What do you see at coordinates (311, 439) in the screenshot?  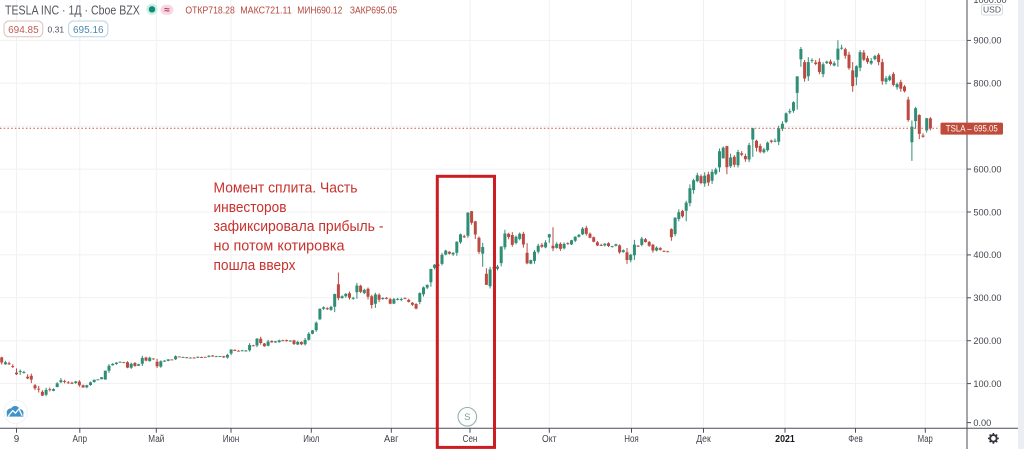 I see `svg-text: Июл` at bounding box center [311, 439].